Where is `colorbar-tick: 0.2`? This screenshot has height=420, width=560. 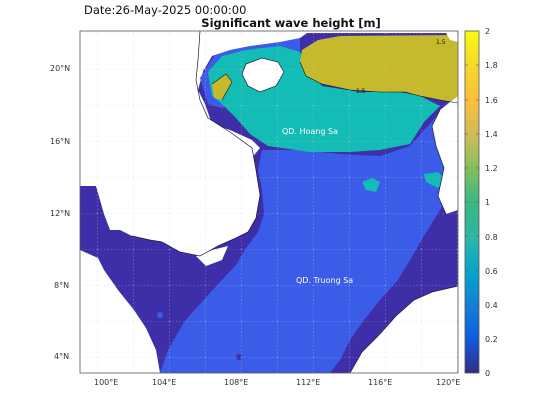
colorbar-tick: 0.2 is located at coordinates (491, 339).